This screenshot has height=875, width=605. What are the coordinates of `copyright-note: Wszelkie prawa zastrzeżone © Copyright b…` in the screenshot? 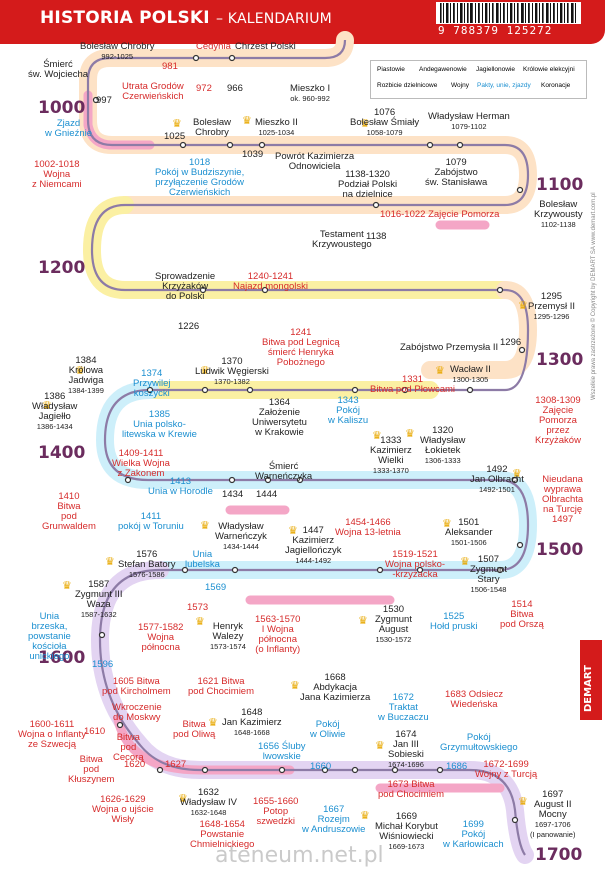 It's located at (594, 296).